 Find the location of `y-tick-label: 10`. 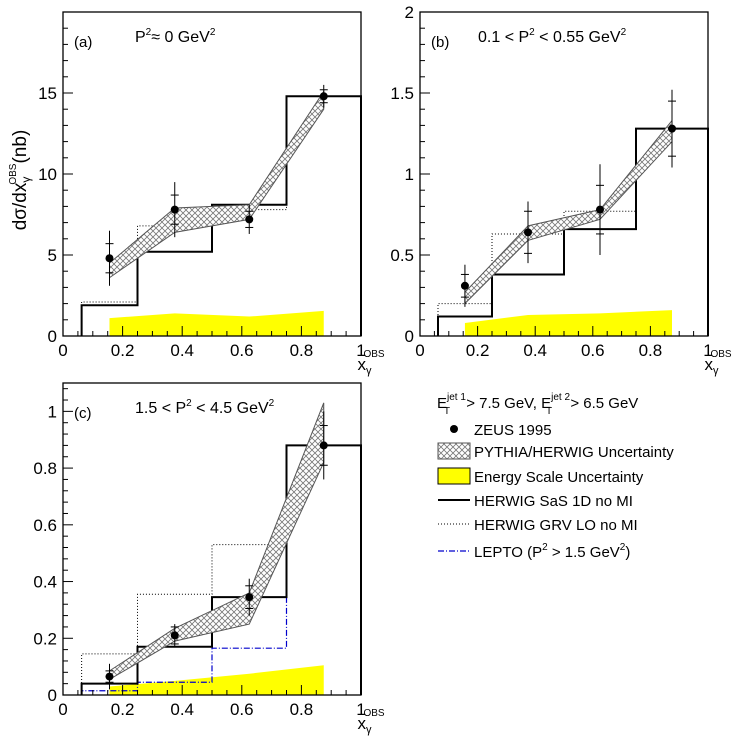

y-tick-label: 10 is located at coordinates (47, 174).